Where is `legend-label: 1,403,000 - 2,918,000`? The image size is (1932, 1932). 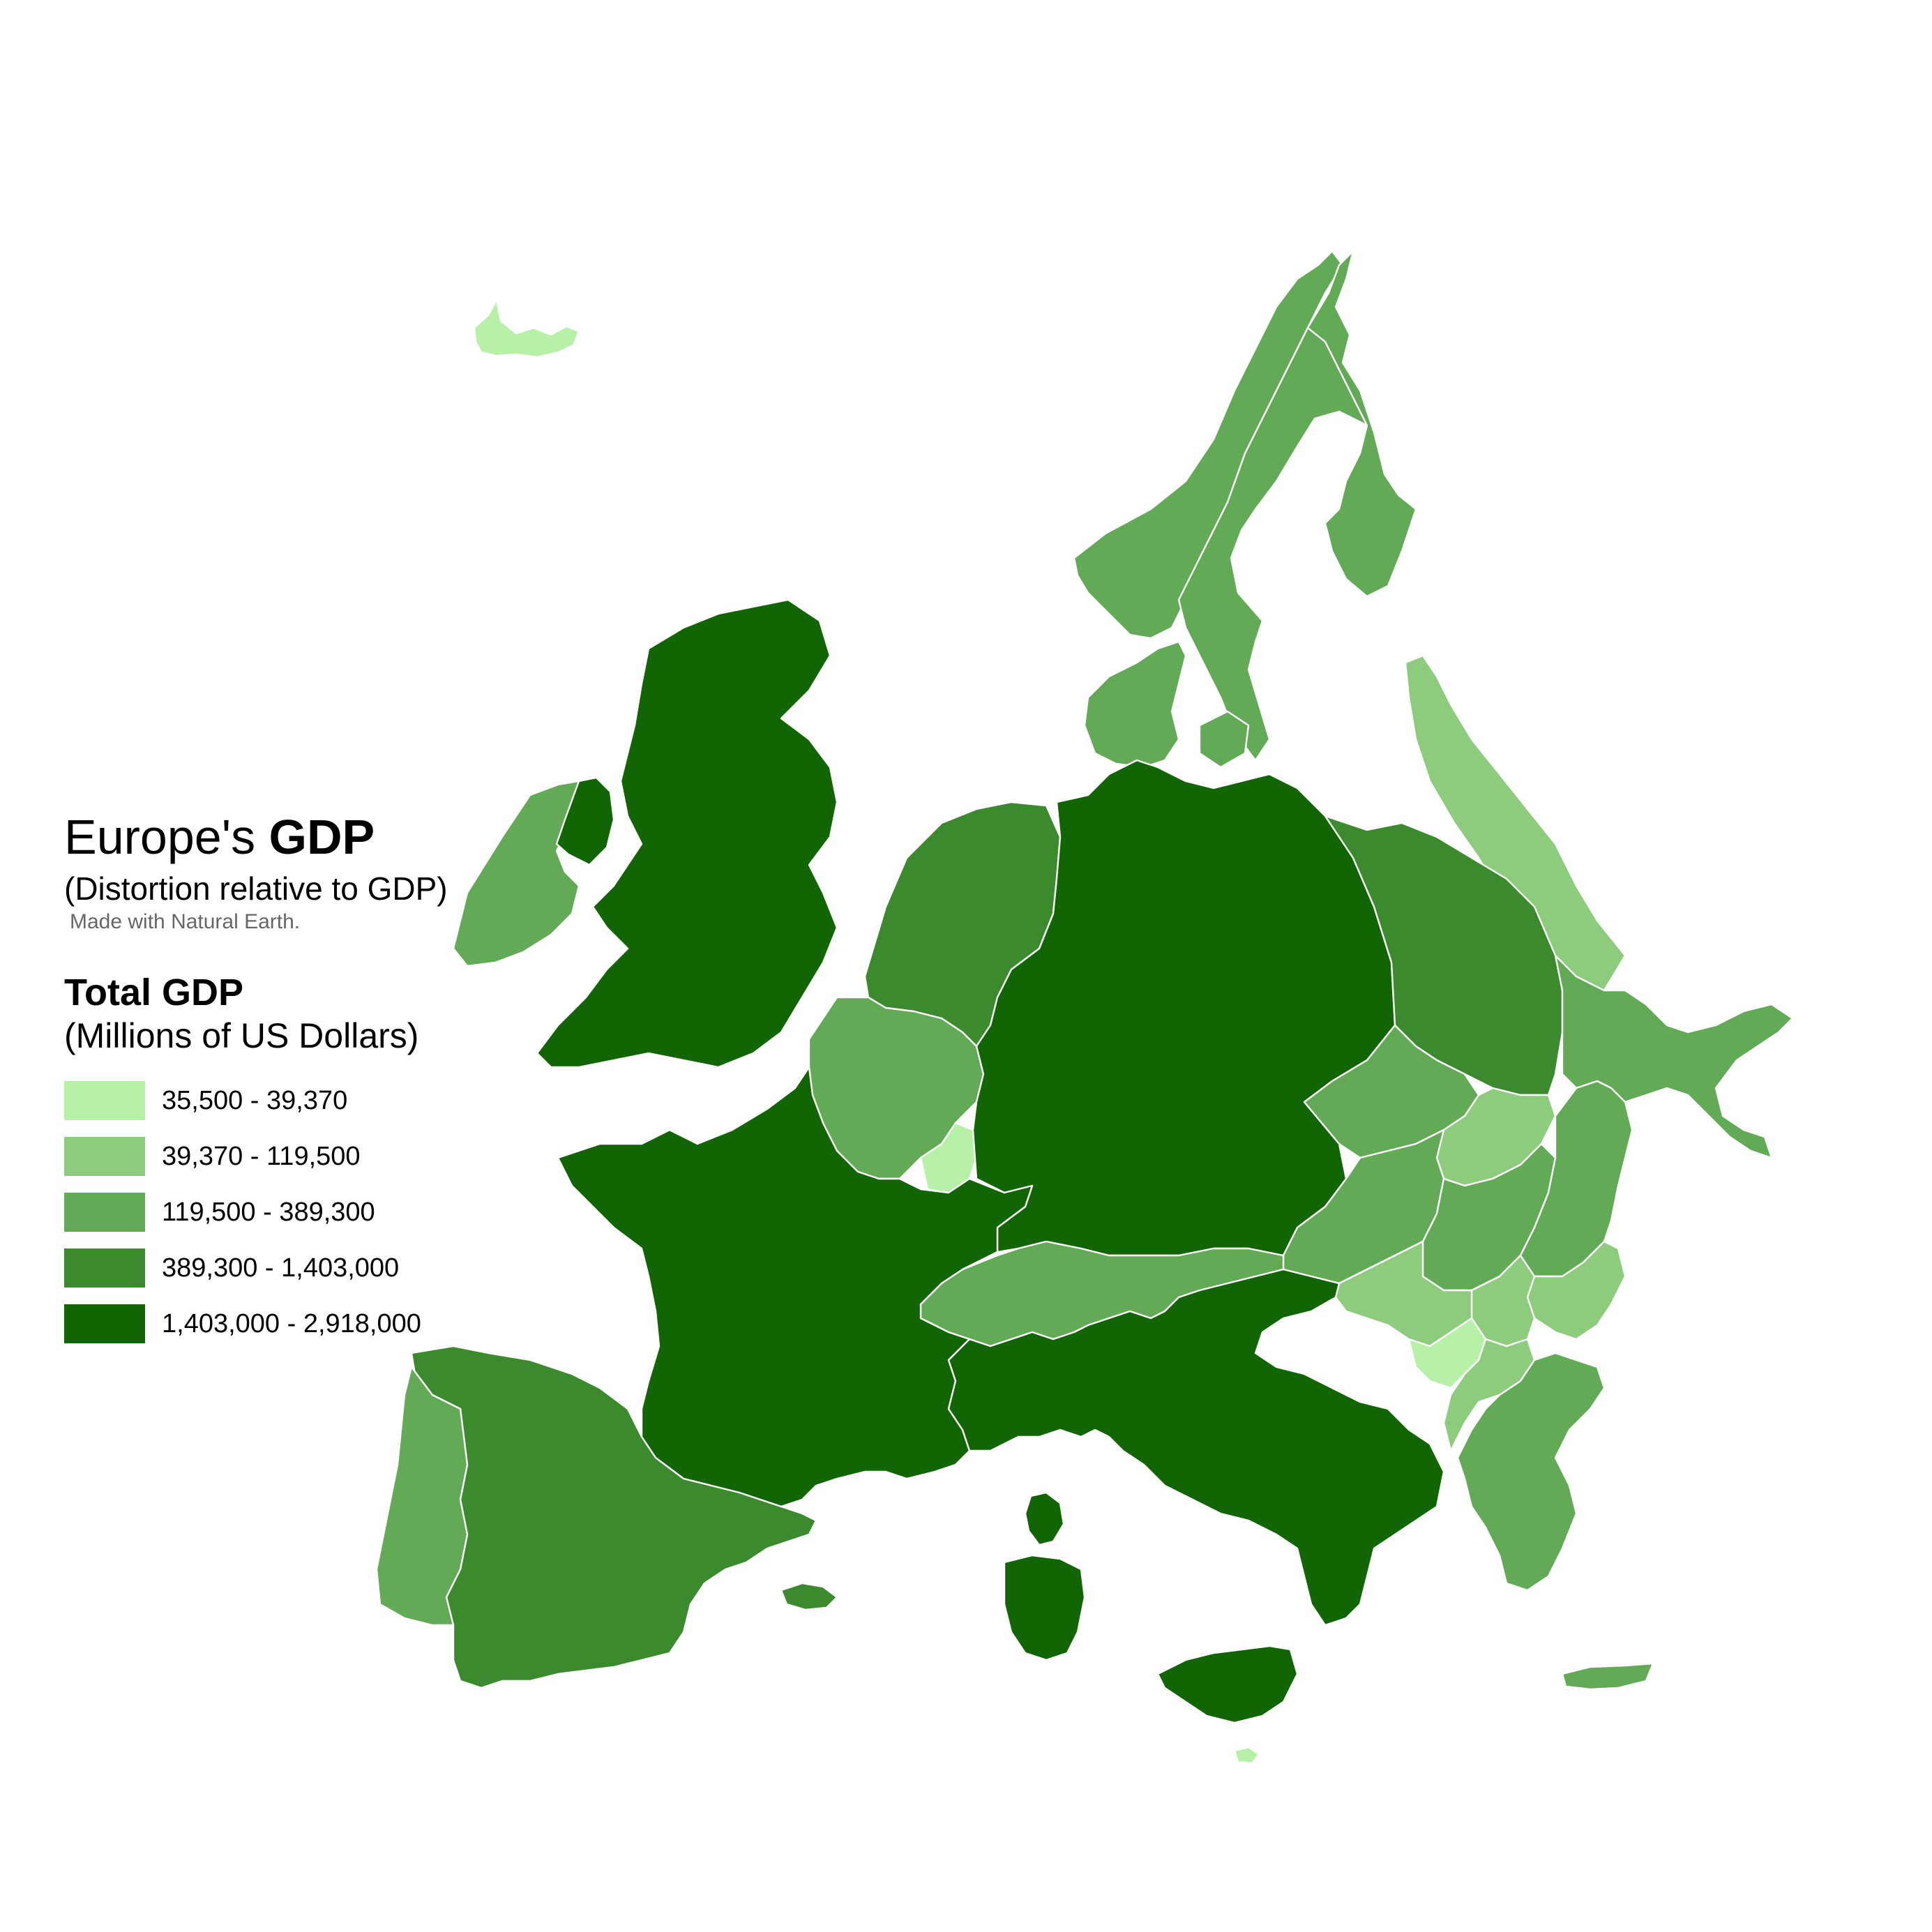
legend-label: 1,403,000 - 2,918,000 is located at coordinates (292, 1323).